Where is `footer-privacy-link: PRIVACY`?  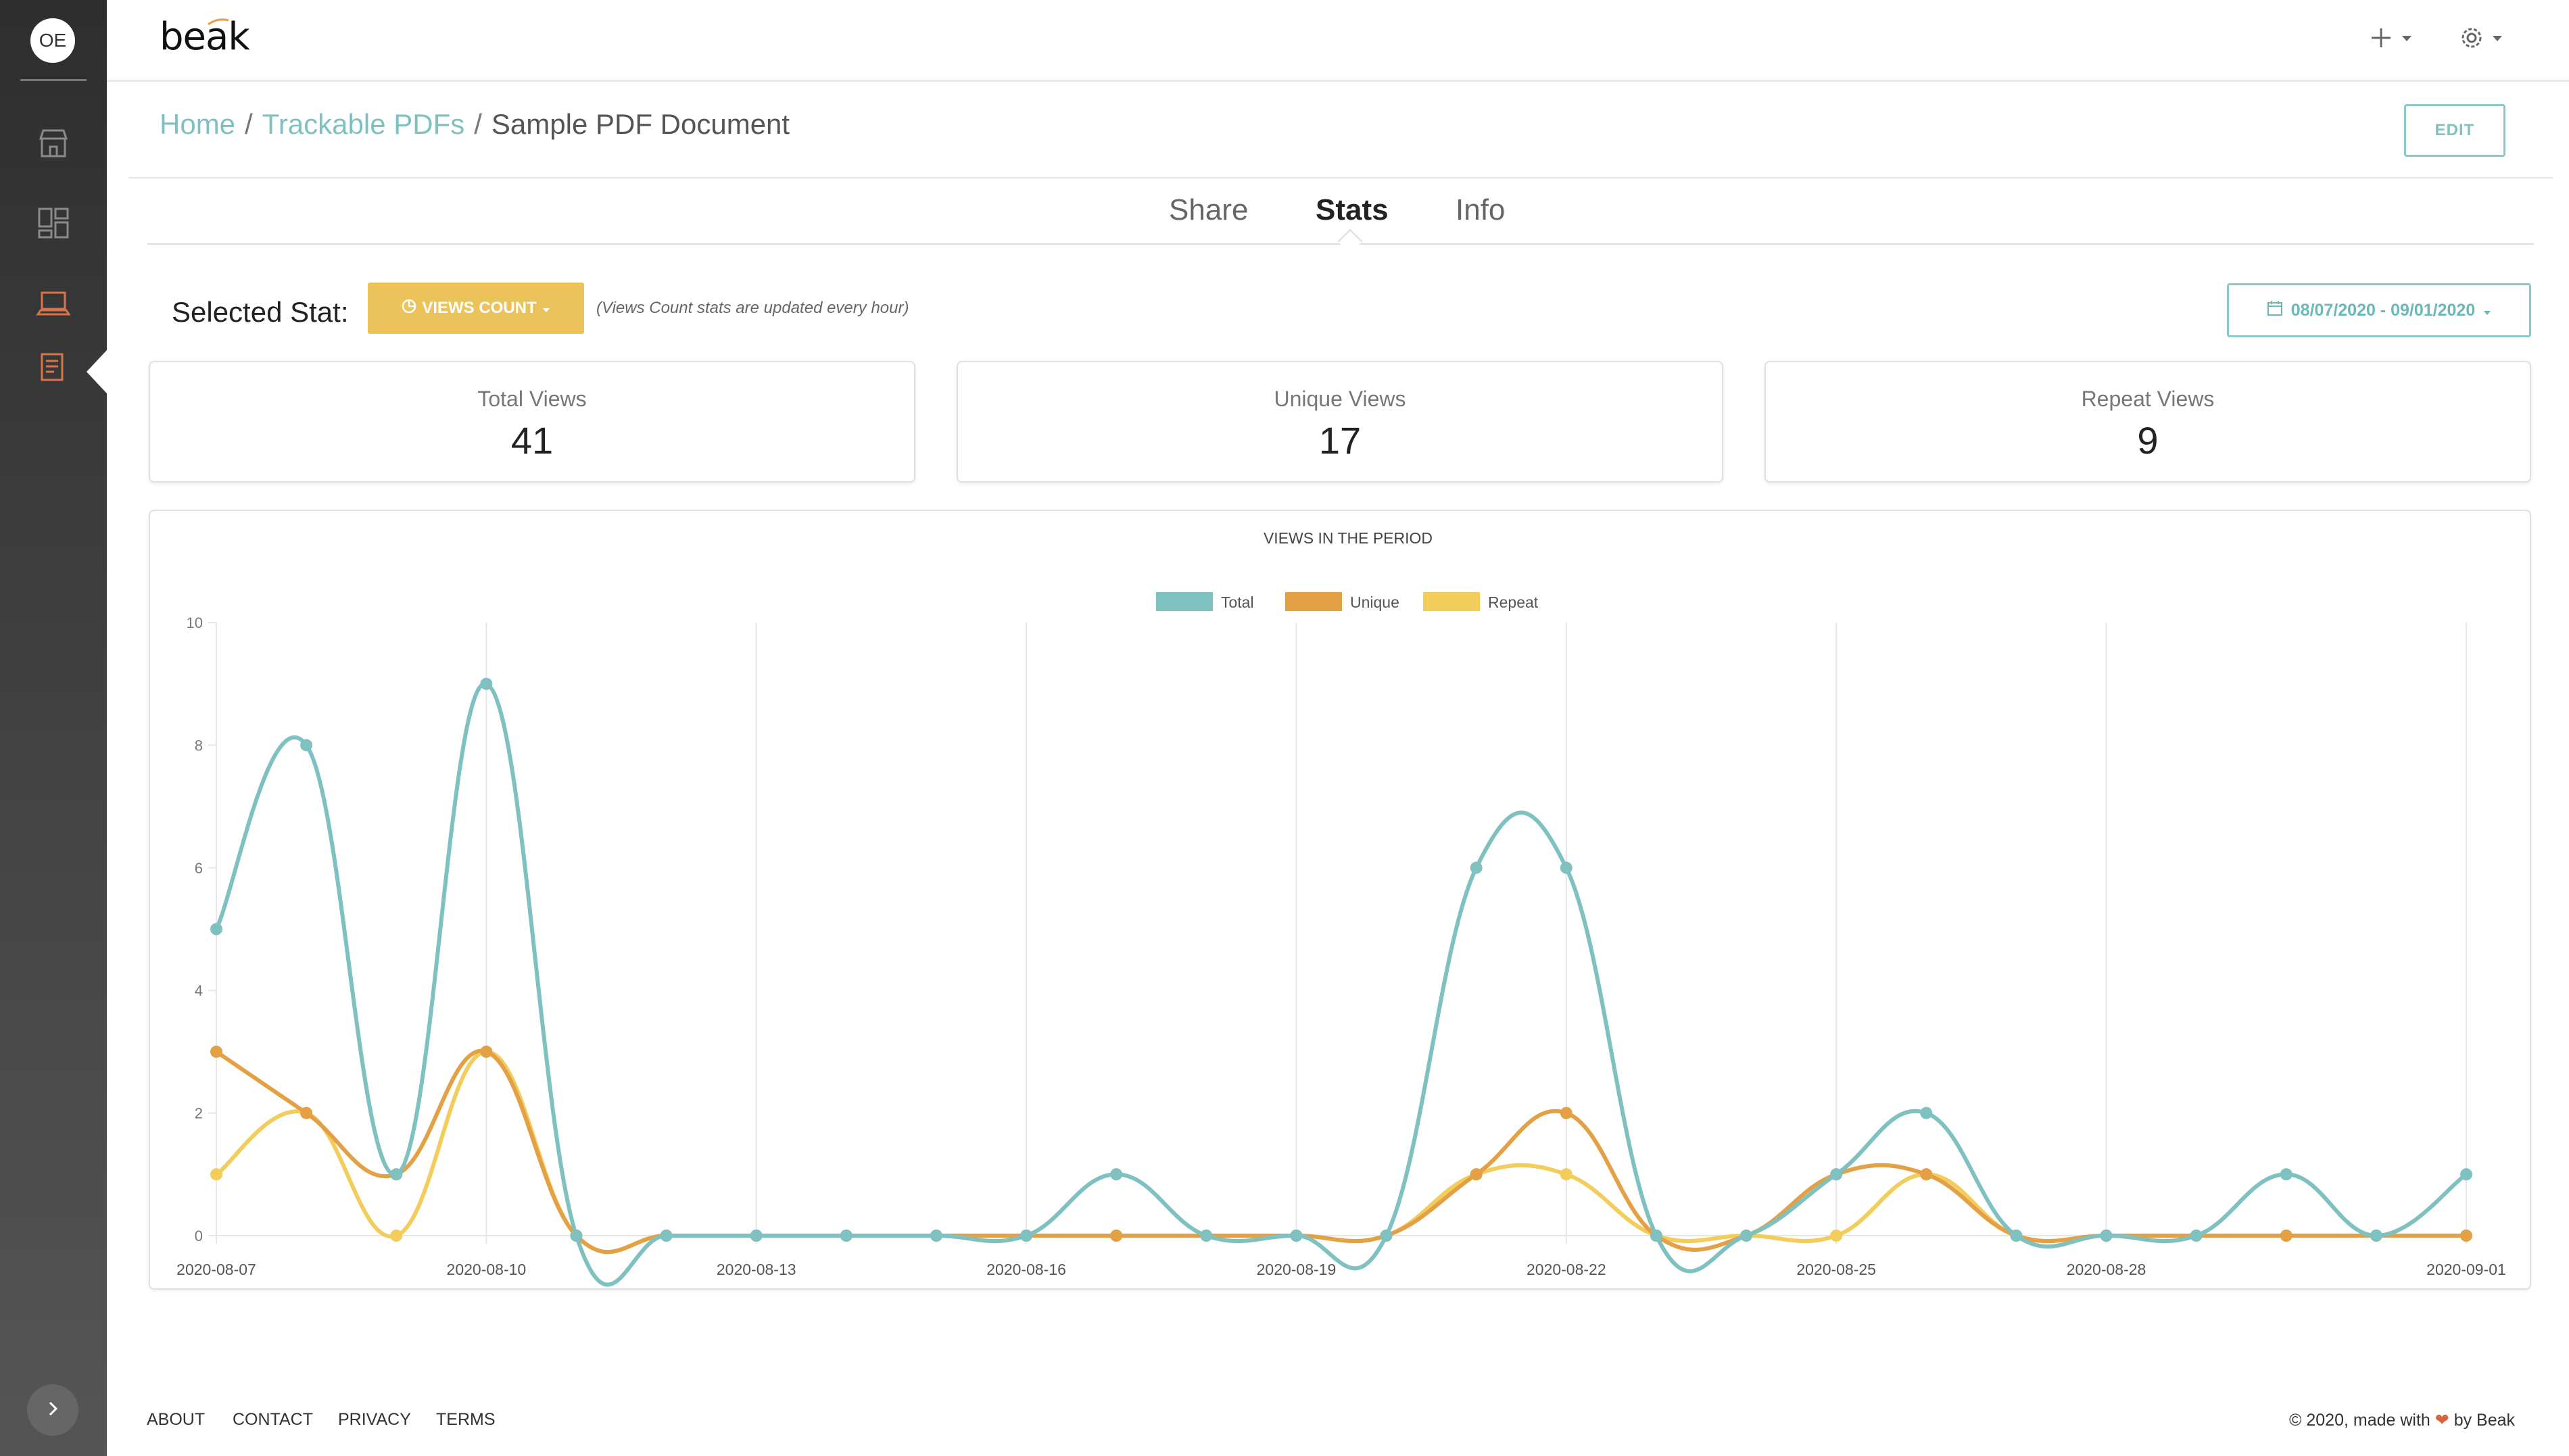
footer-privacy-link: PRIVACY is located at coordinates (374, 1419).